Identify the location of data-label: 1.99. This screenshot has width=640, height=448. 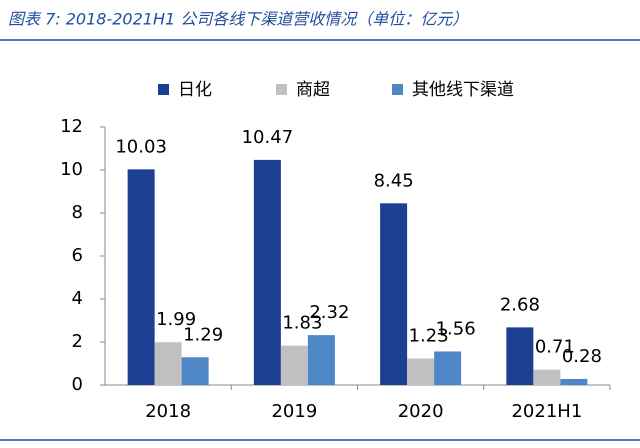
(176, 319).